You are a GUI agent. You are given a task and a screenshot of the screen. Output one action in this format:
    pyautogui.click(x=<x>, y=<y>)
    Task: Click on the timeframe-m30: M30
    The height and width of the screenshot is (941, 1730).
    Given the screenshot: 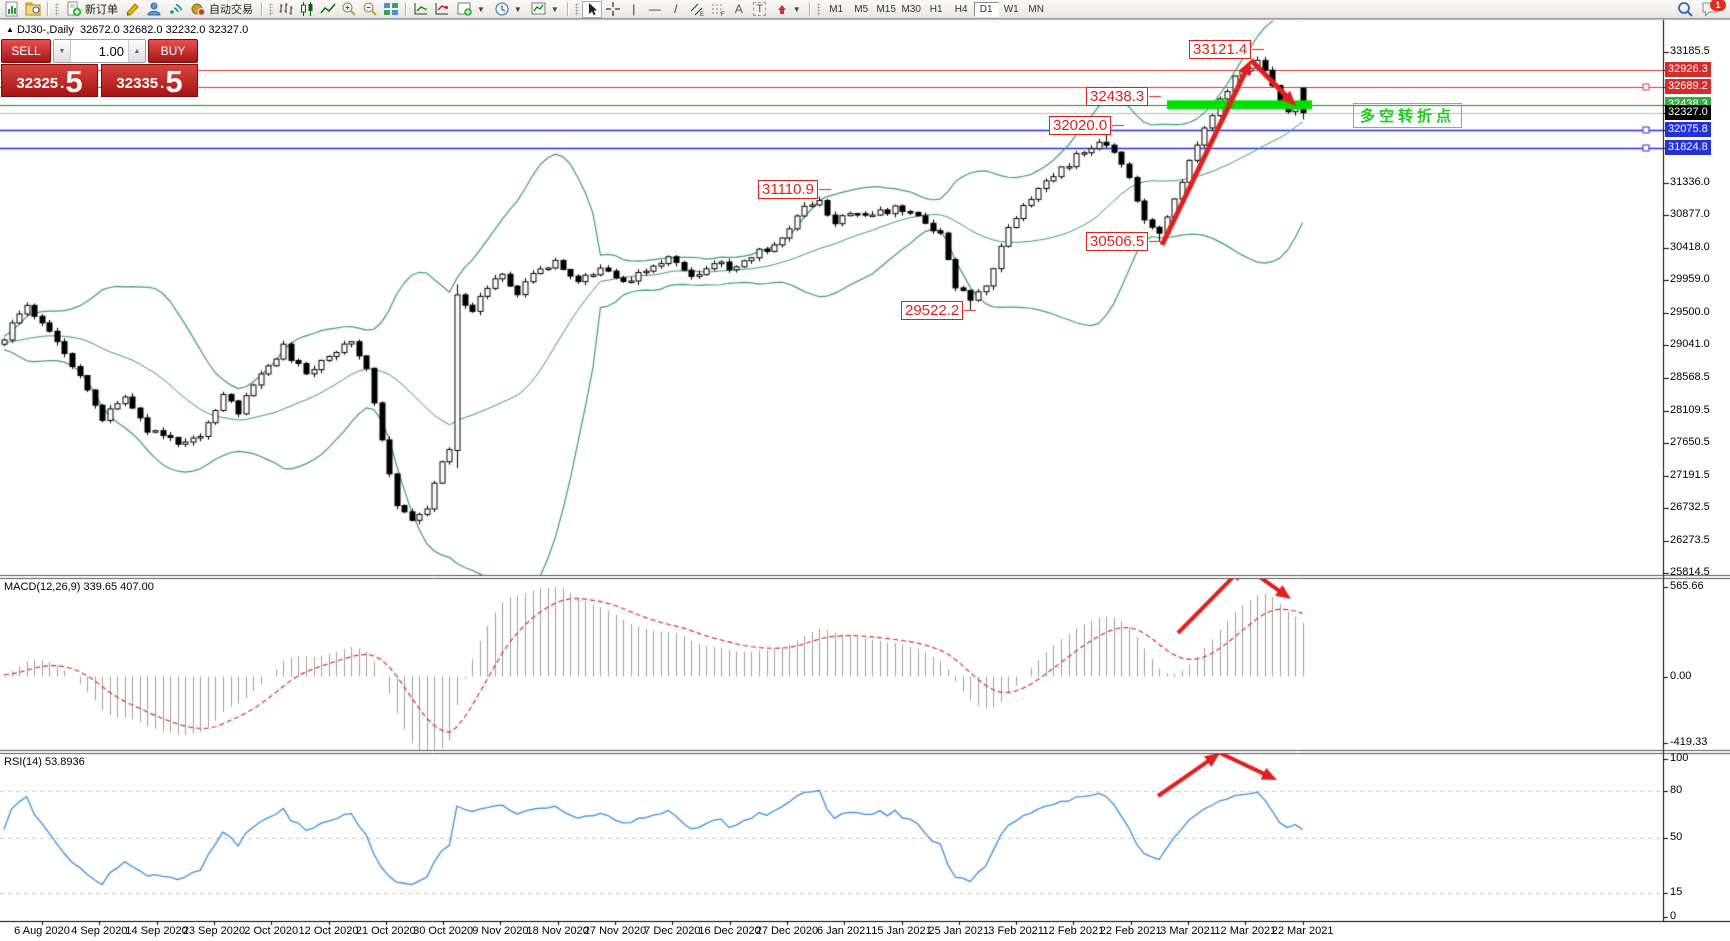 What is the action you would take?
    pyautogui.click(x=911, y=9)
    